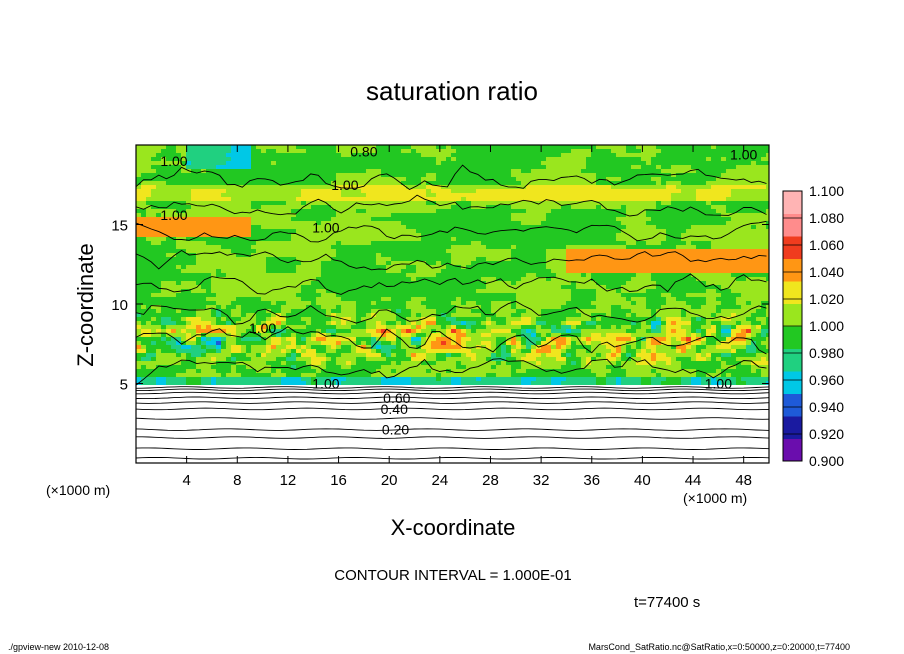  Describe the element at coordinates (288, 480) in the screenshot. I see `x-tick-label: 12` at that location.